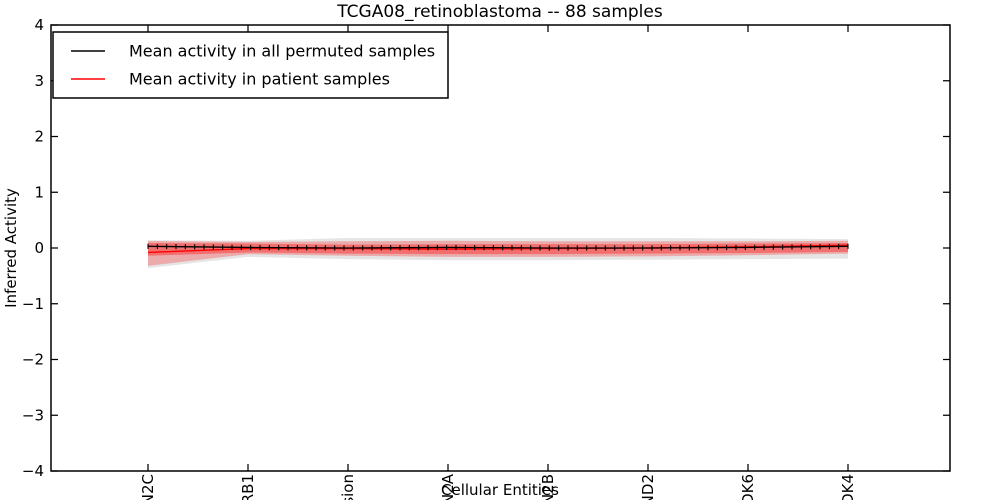 This screenshot has width=1000, height=500. What do you see at coordinates (259, 79) in the screenshot?
I see `legend-item-label: Mean activity in patient samples` at bounding box center [259, 79].